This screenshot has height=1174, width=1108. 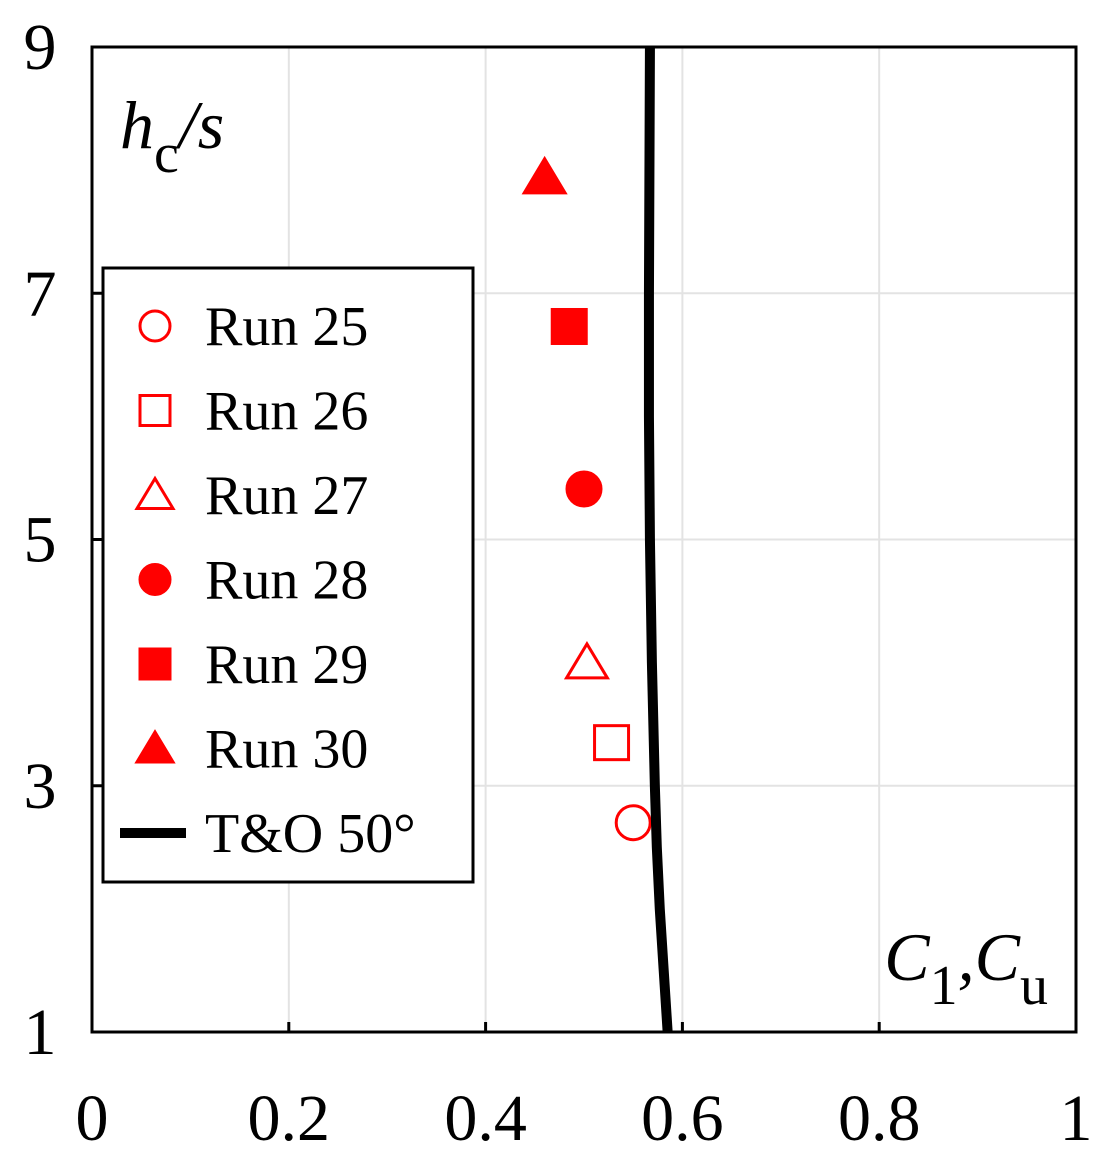 What do you see at coordinates (944, 986) in the screenshot?
I see `x-axis-label-part: 1` at bounding box center [944, 986].